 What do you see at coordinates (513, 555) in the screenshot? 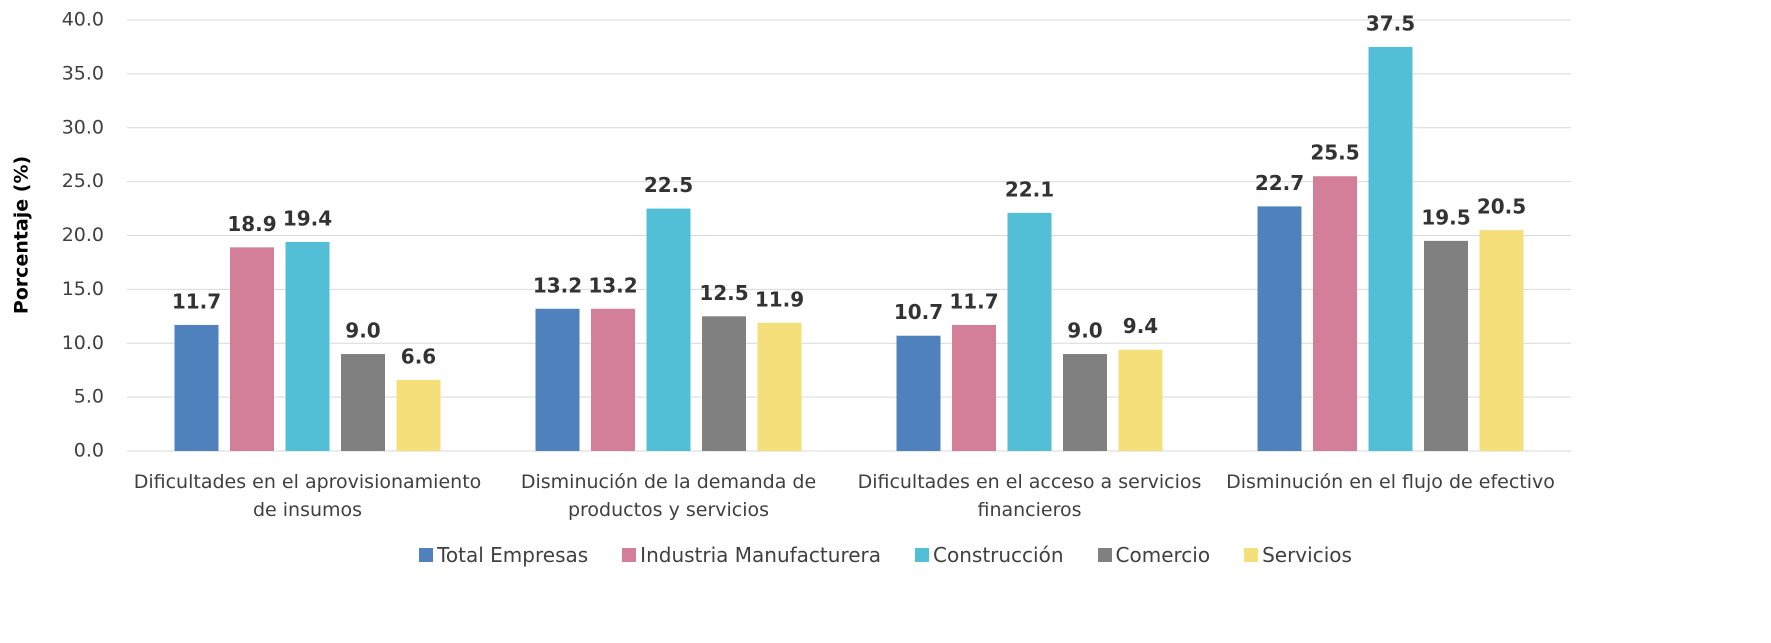
I see `legend-label: Total Empresas` at bounding box center [513, 555].